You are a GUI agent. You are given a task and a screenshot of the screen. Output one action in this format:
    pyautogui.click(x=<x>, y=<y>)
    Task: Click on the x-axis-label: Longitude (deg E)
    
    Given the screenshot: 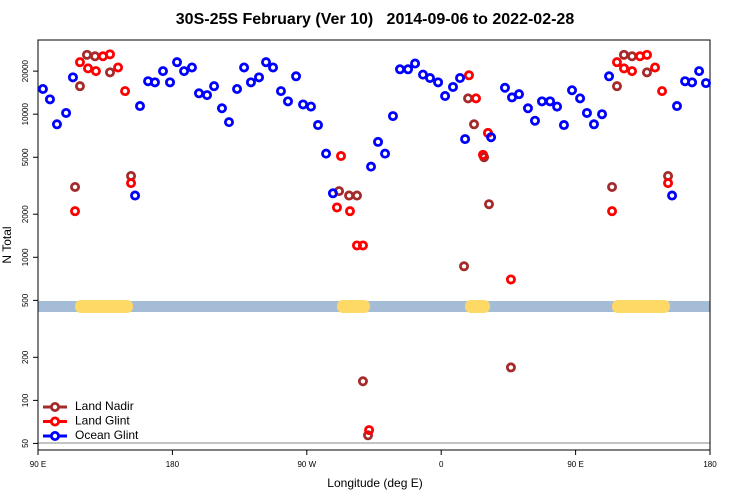 What is the action you would take?
    pyautogui.click(x=374, y=483)
    